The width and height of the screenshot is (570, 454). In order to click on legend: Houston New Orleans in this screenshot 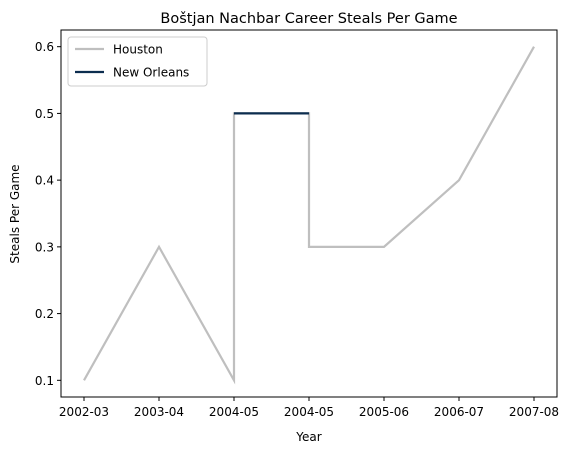, I will do `click(137, 61)`.